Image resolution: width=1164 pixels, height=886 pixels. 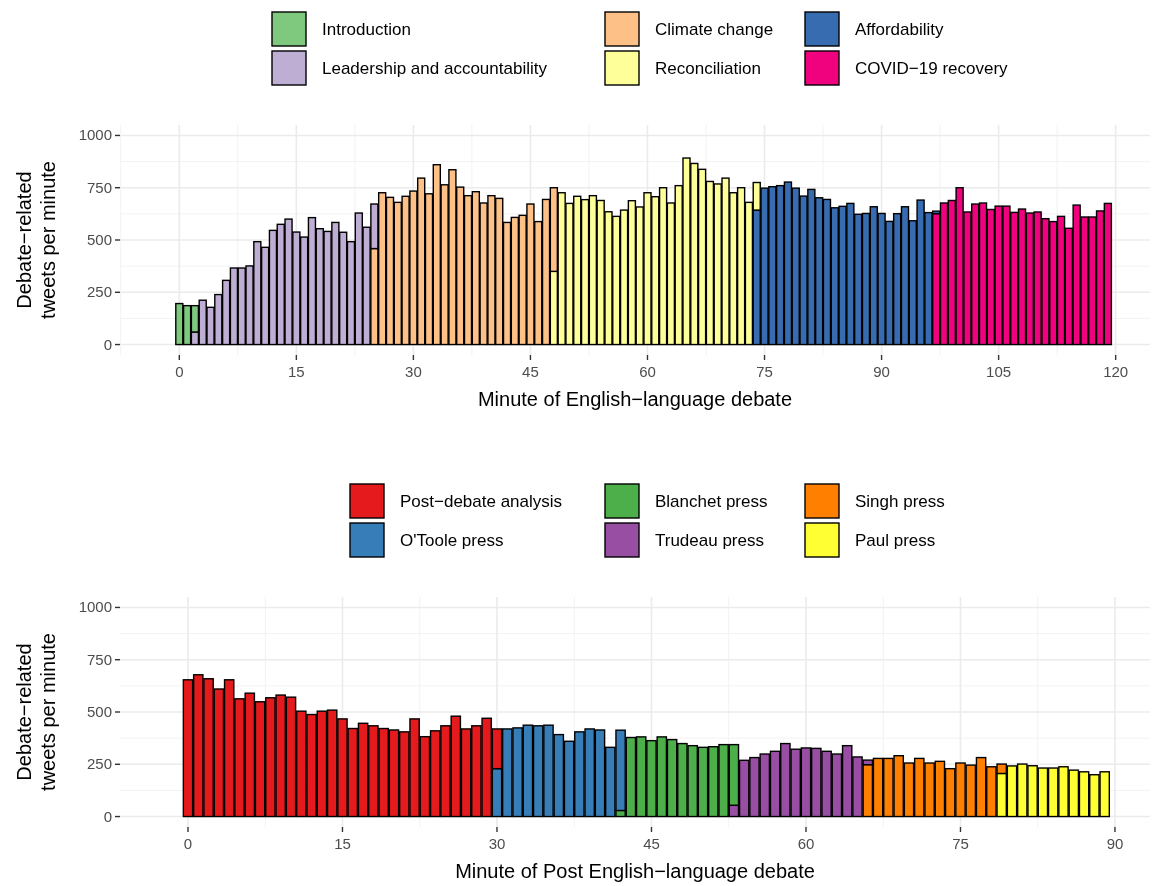 What do you see at coordinates (900, 501) in the screenshot?
I see `legend-label: Singh press` at bounding box center [900, 501].